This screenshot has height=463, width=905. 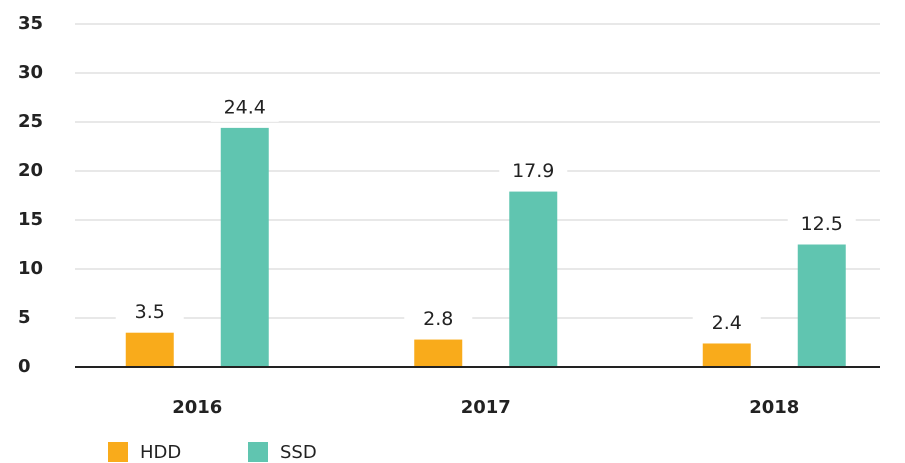 What do you see at coordinates (298, 452) in the screenshot?
I see `legend-label: SSD` at bounding box center [298, 452].